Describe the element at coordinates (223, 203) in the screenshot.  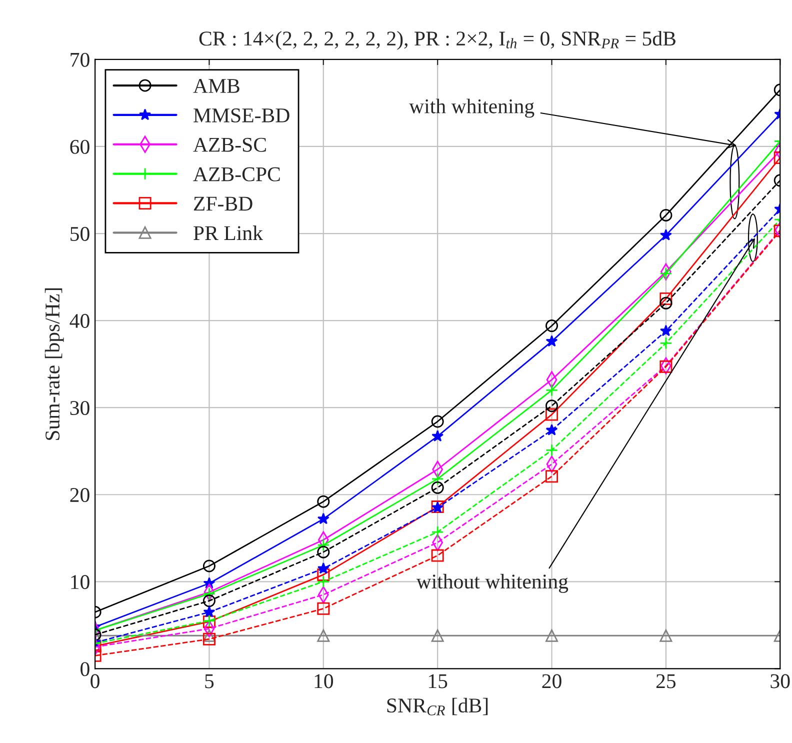
I see `legend-label: ZF-BD` at that location.